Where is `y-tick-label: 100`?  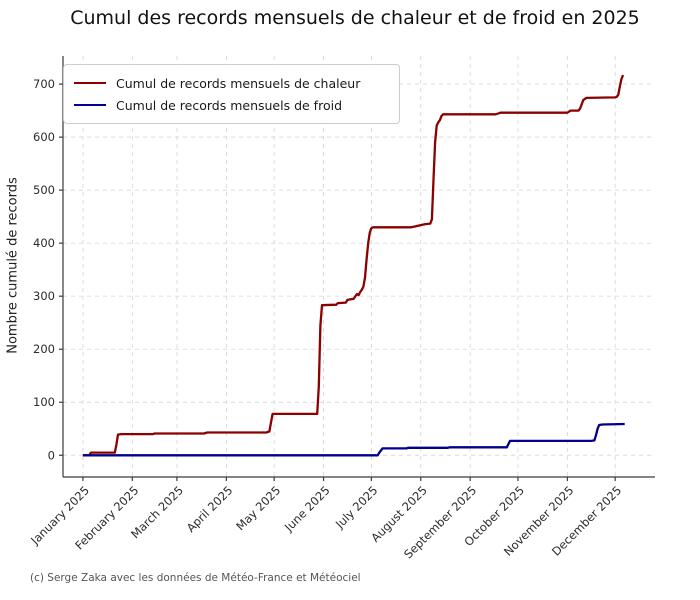 y-tick-label: 100 is located at coordinates (44, 402).